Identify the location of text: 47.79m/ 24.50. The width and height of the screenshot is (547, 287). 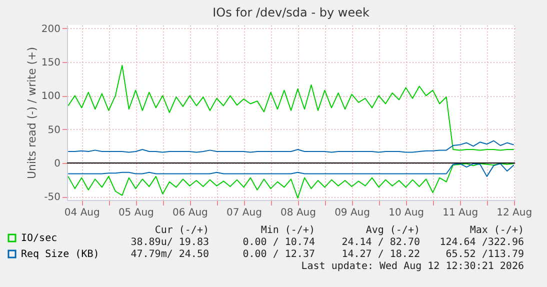
(169, 254).